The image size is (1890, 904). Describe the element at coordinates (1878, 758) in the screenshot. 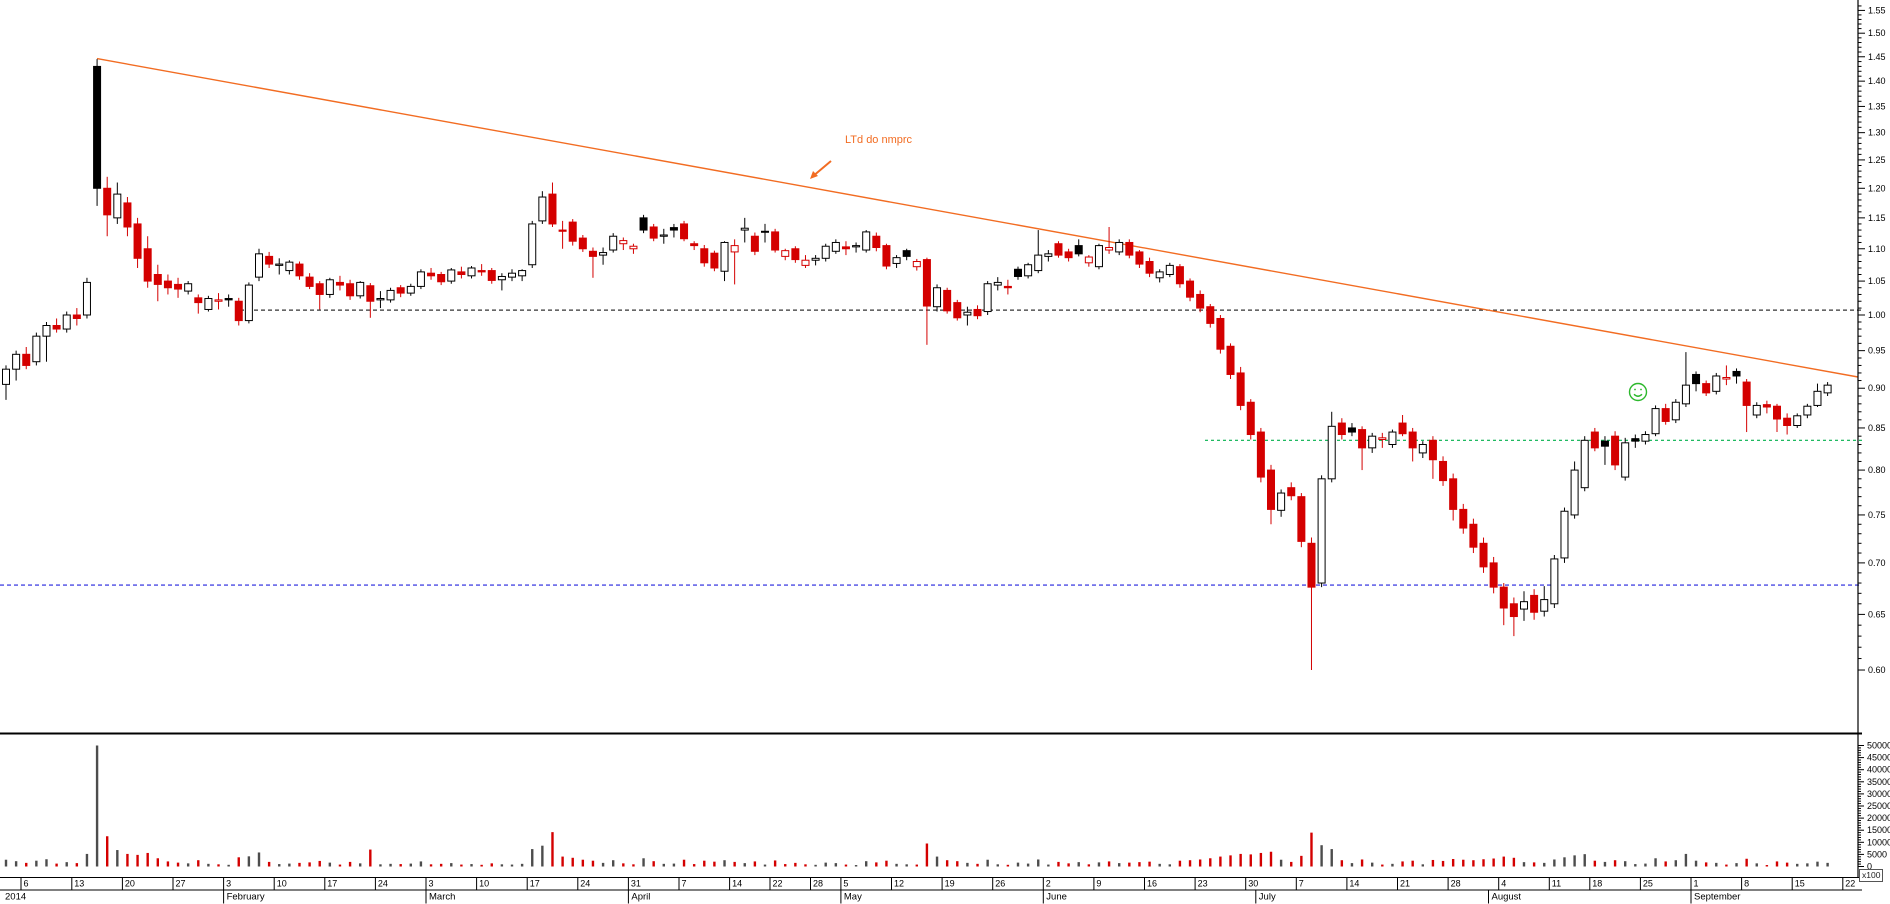

I see `volume-axis-label: 45000` at that location.